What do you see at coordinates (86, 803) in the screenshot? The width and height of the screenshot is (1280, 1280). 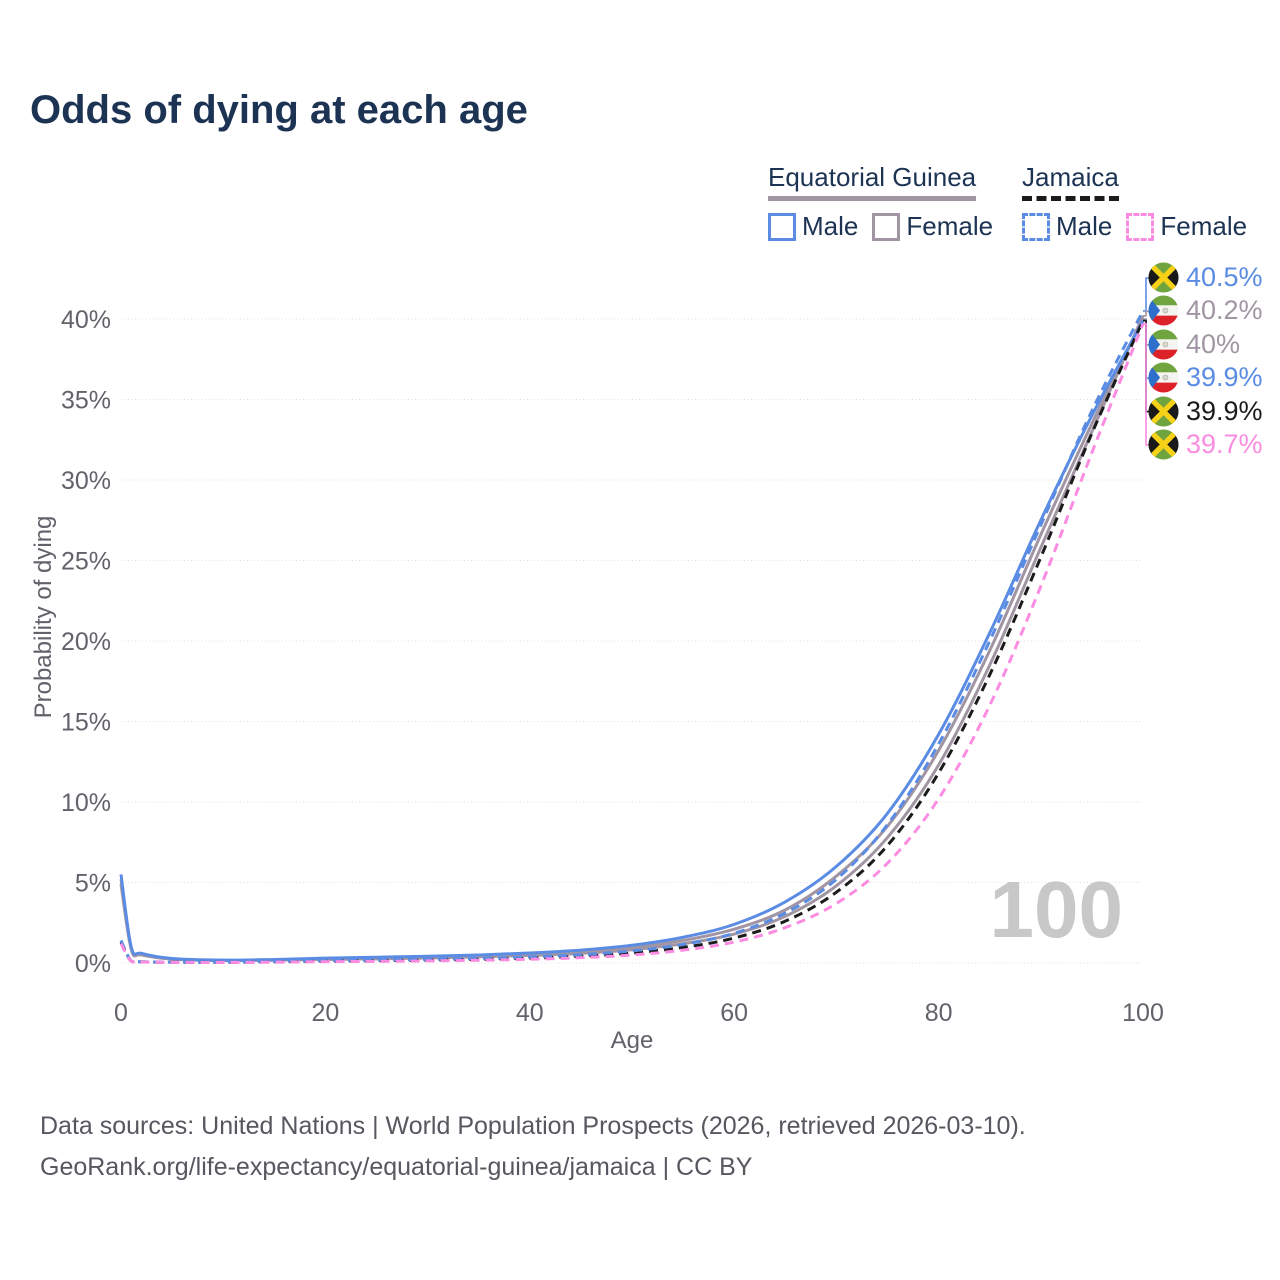 I see `svg-text: 10%` at bounding box center [86, 803].